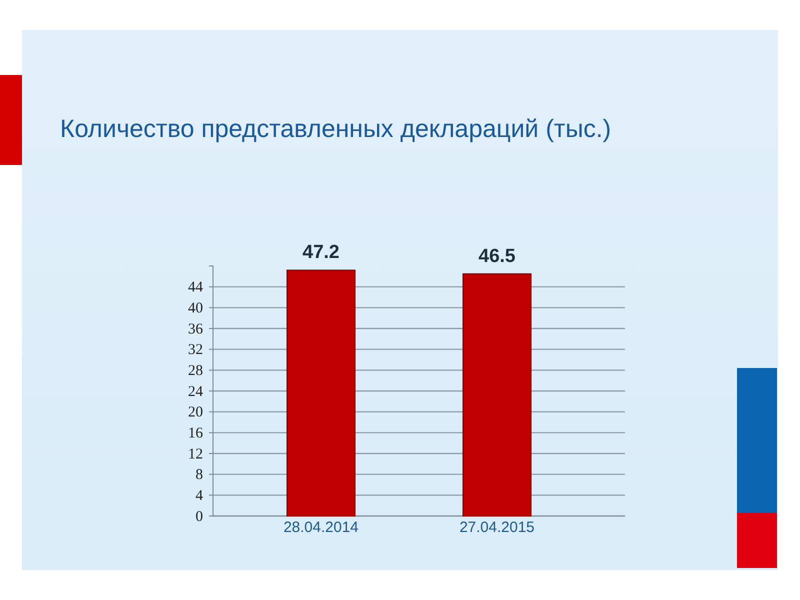 The width and height of the screenshot is (800, 600). What do you see at coordinates (195, 370) in the screenshot?
I see `y-tick-label: 28` at bounding box center [195, 370].